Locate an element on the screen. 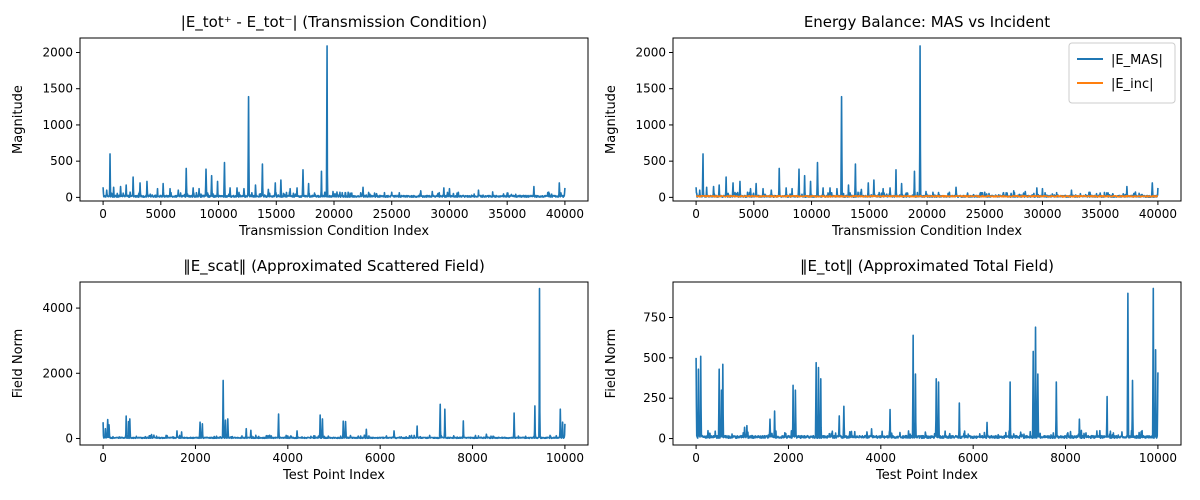 The width and height of the screenshot is (1200, 500). legend-label: |E_MAS| is located at coordinates (1137, 60).